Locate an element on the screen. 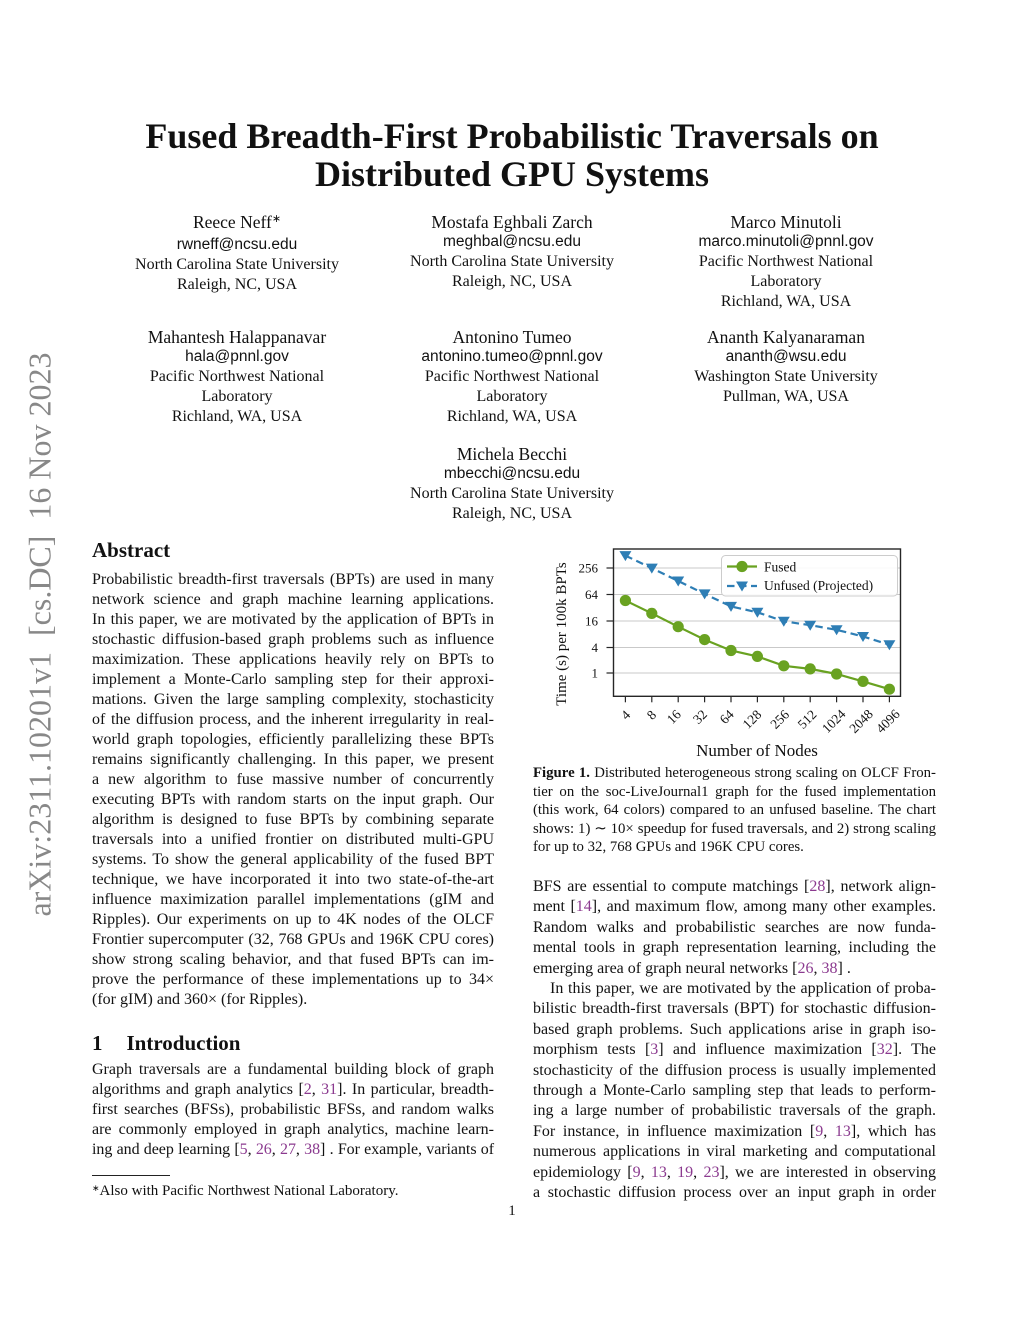  svg-text: Unfused (Projected) is located at coordinates (818, 585).